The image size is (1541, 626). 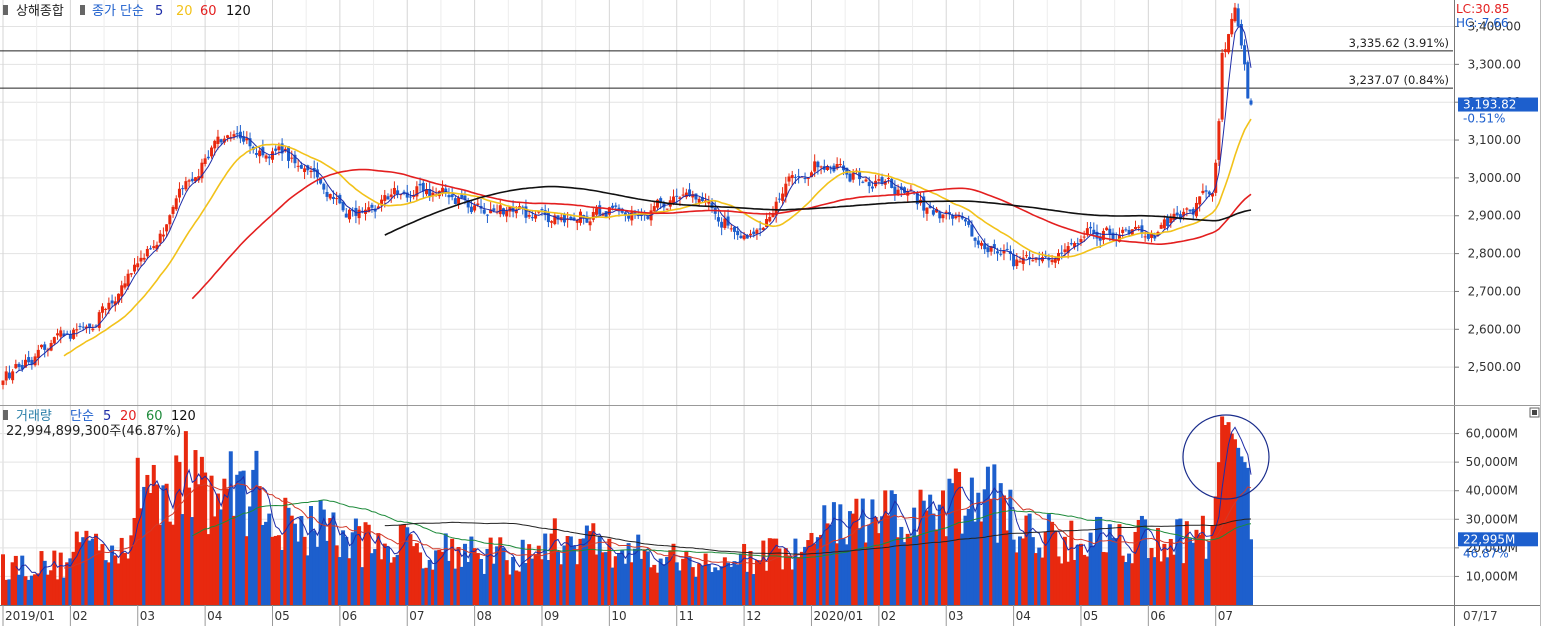 What do you see at coordinates (1492, 519) in the screenshot?
I see `volume-tick-label: 30,000M` at bounding box center [1492, 519].